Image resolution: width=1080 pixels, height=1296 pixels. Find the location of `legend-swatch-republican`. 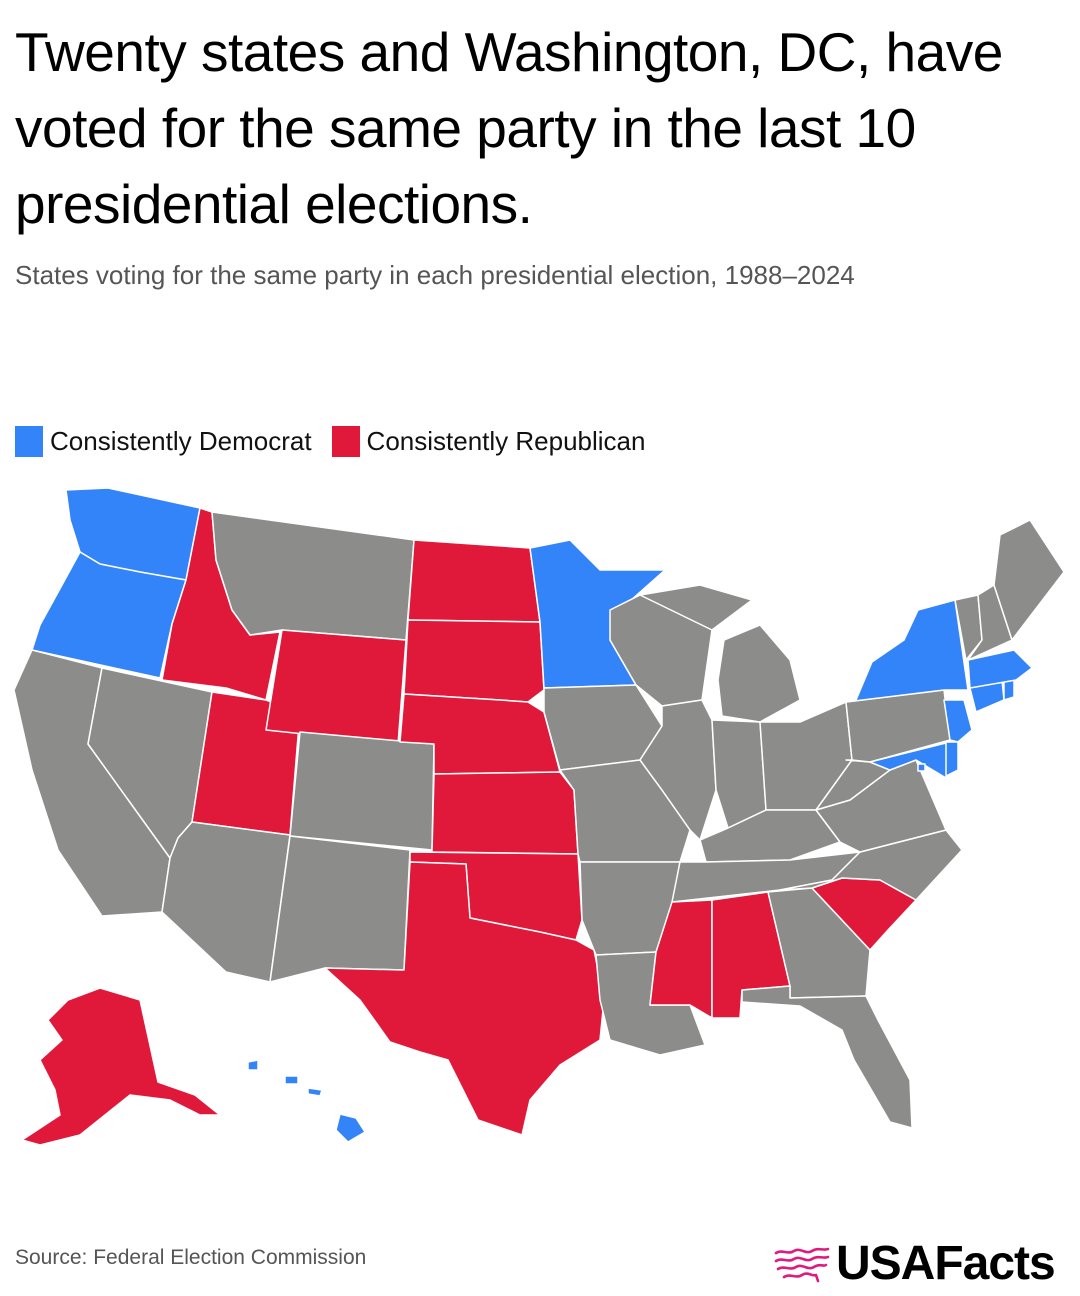

legend-swatch-republican is located at coordinates (345, 441).